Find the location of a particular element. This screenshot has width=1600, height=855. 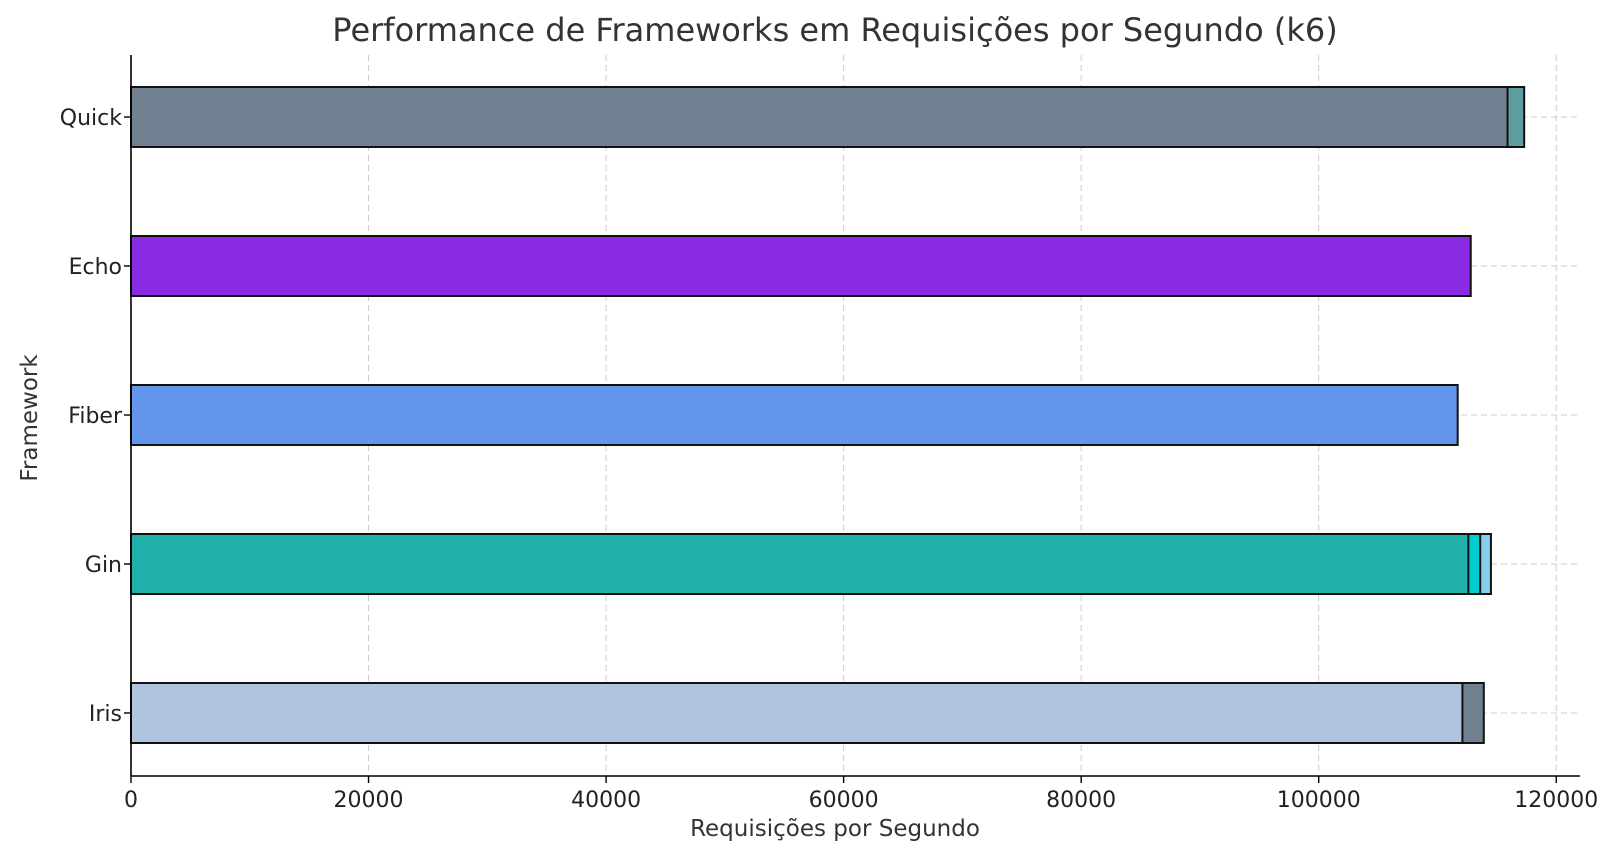

y-tick-label: Echo is located at coordinates (95, 267).